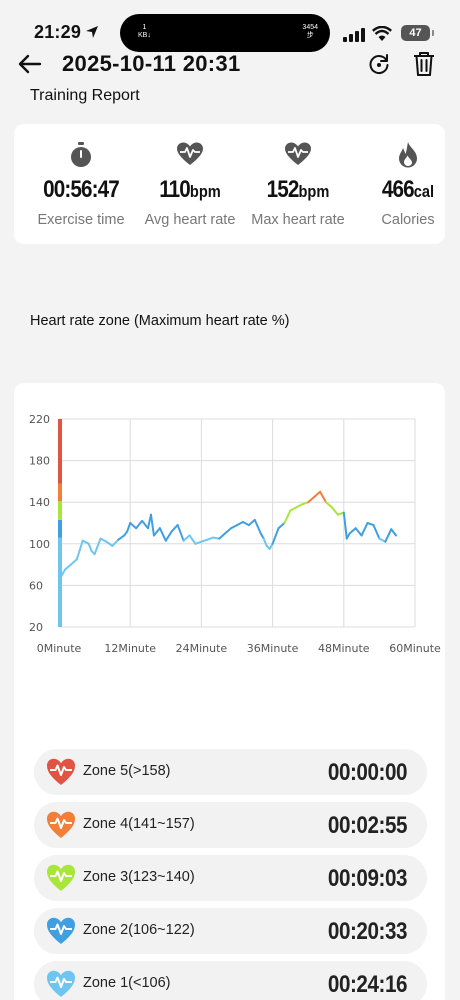 The image size is (460, 1000). Describe the element at coordinates (230, 772) in the screenshot. I see `zone-row-5: Zone 5(>158) 00:00:00` at that location.